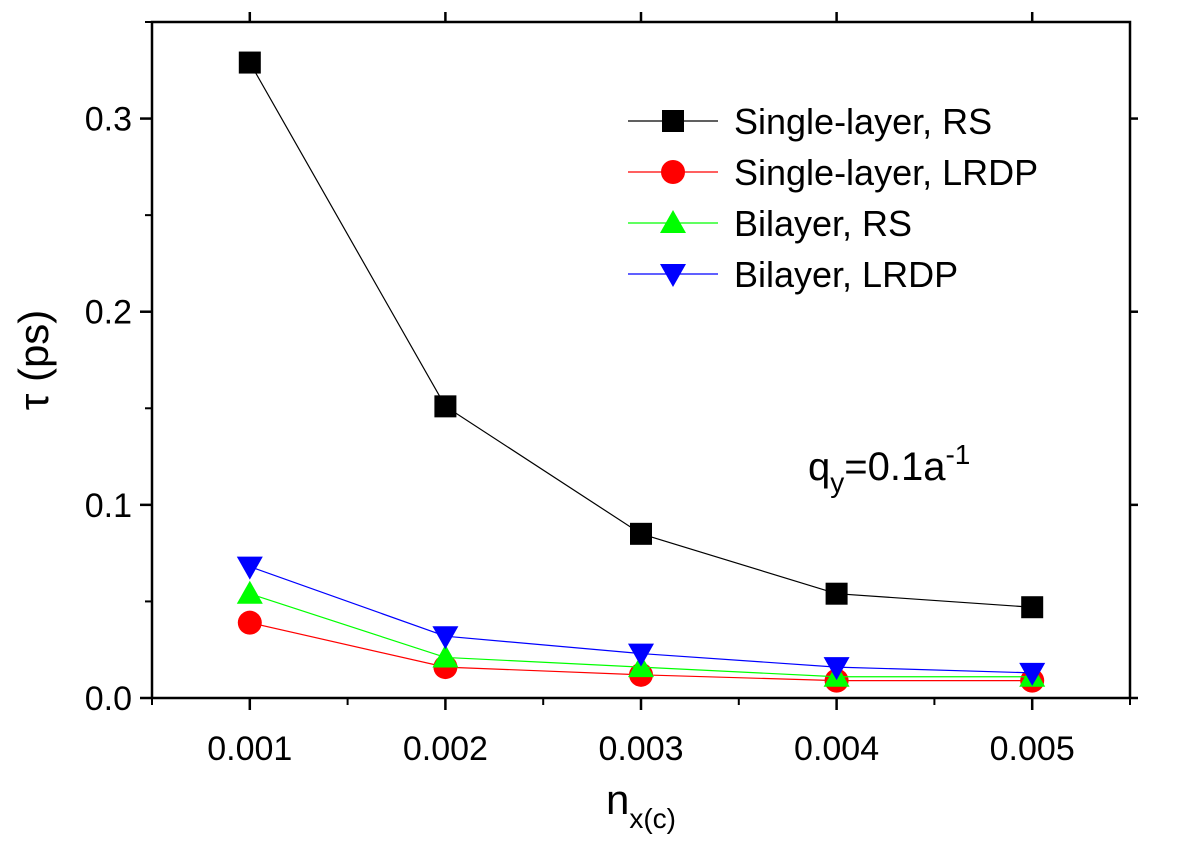 Image resolution: width=1181 pixels, height=843 pixels. What do you see at coordinates (895, 467) in the screenshot?
I see `annotation-mid: =0.1a` at bounding box center [895, 467].